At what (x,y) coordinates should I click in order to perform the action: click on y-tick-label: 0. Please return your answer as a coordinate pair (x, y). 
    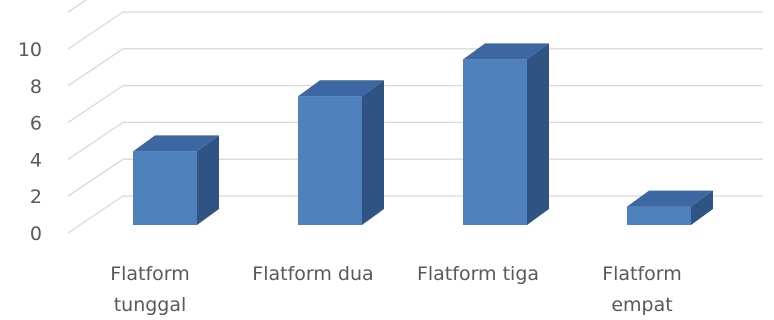
    Looking at the image, I should click on (36, 234).